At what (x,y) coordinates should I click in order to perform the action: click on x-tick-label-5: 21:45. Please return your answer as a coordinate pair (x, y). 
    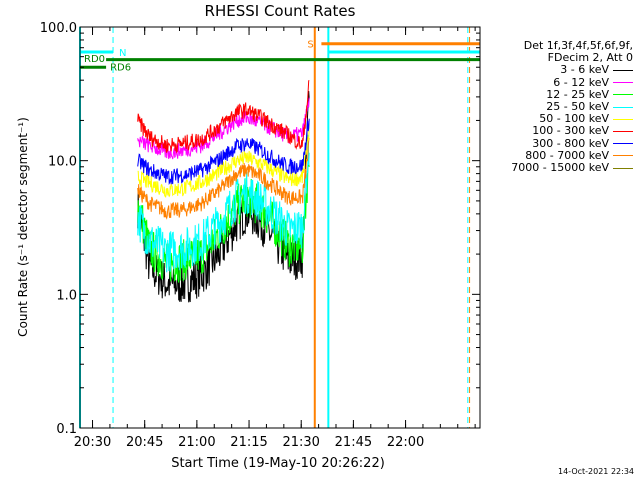
    Looking at the image, I should click on (353, 442).